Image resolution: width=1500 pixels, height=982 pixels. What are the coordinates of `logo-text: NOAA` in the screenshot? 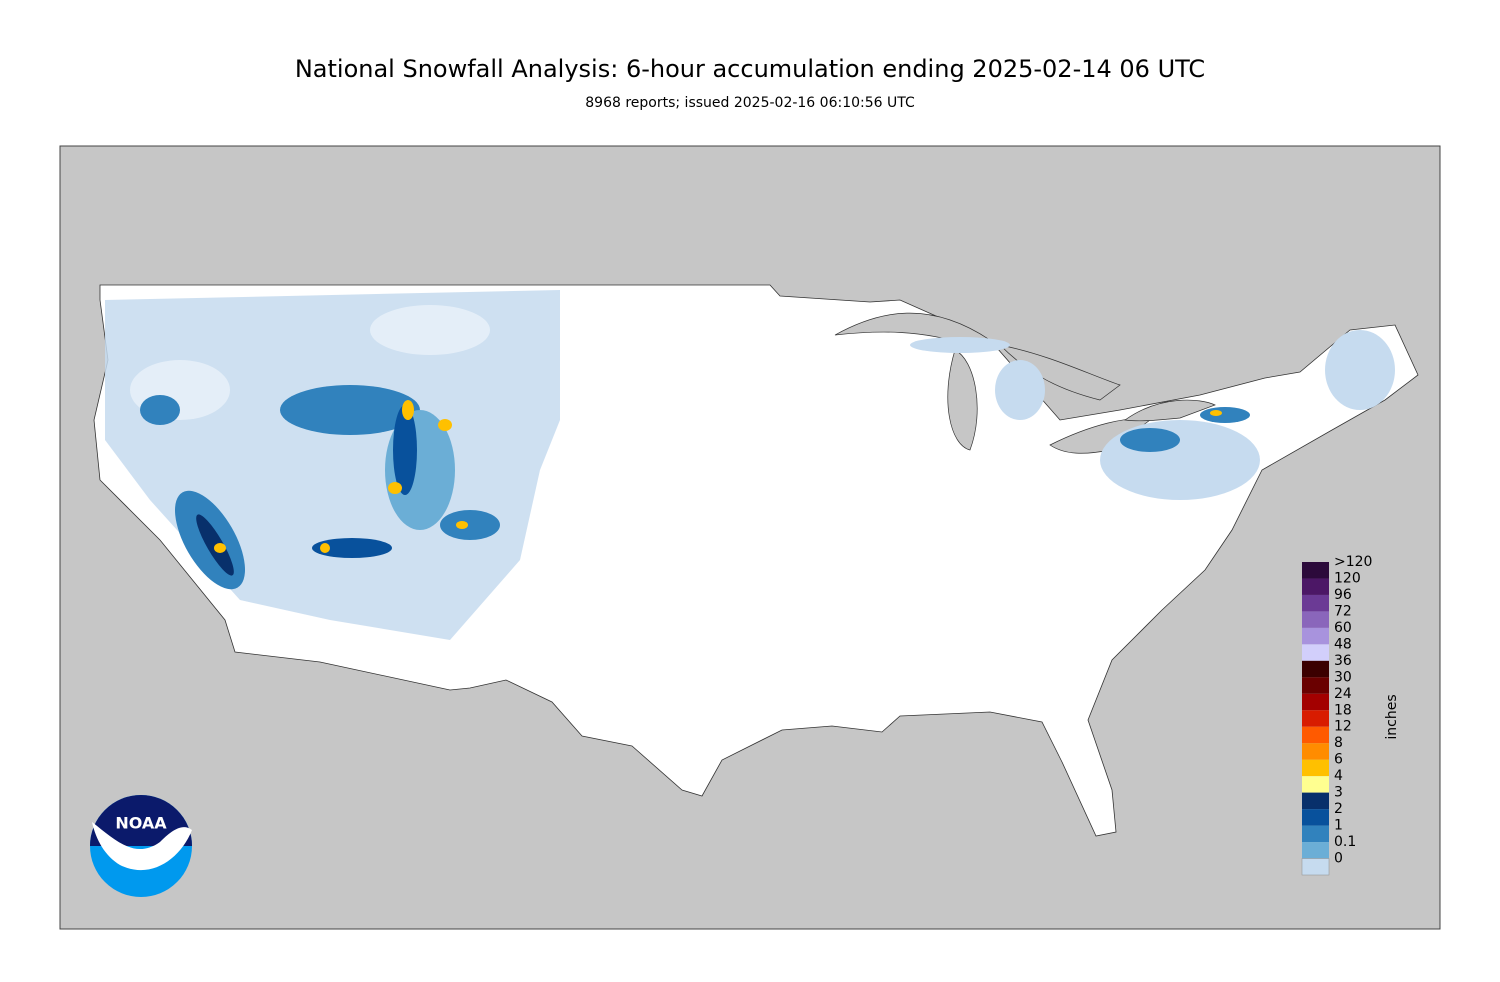 It's located at (141, 823).